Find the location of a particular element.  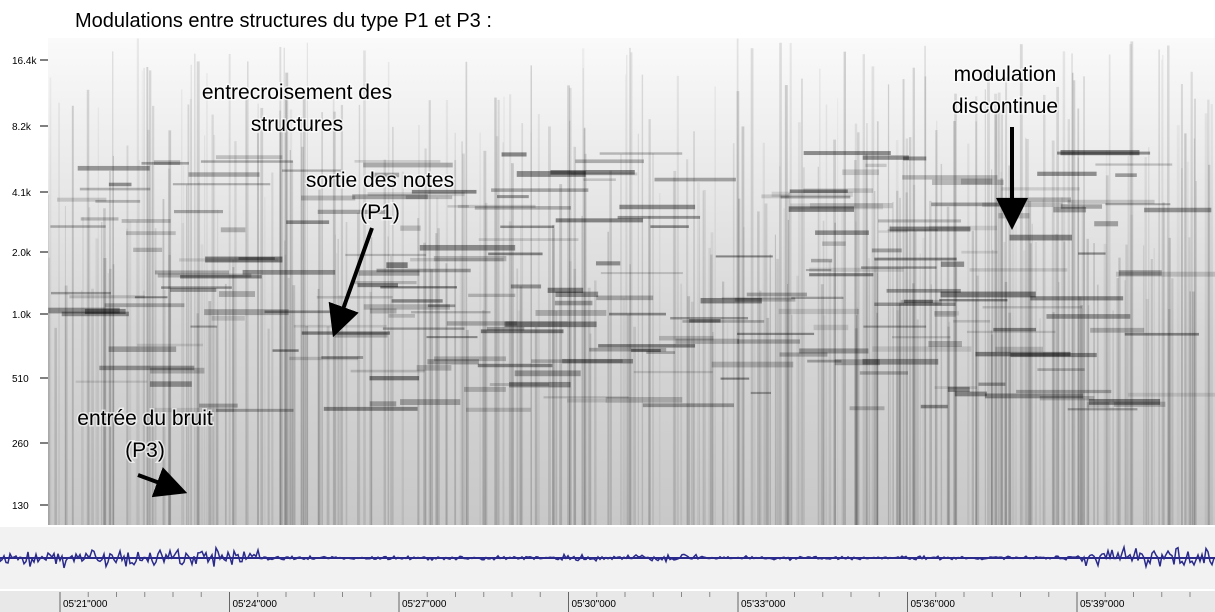

frequency-label: 4.1k is located at coordinates (22, 193).